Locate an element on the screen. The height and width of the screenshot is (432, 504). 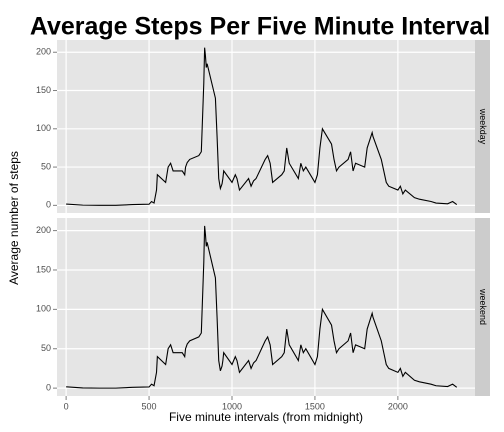
strip-label: weekend is located at coordinates (483, 306).